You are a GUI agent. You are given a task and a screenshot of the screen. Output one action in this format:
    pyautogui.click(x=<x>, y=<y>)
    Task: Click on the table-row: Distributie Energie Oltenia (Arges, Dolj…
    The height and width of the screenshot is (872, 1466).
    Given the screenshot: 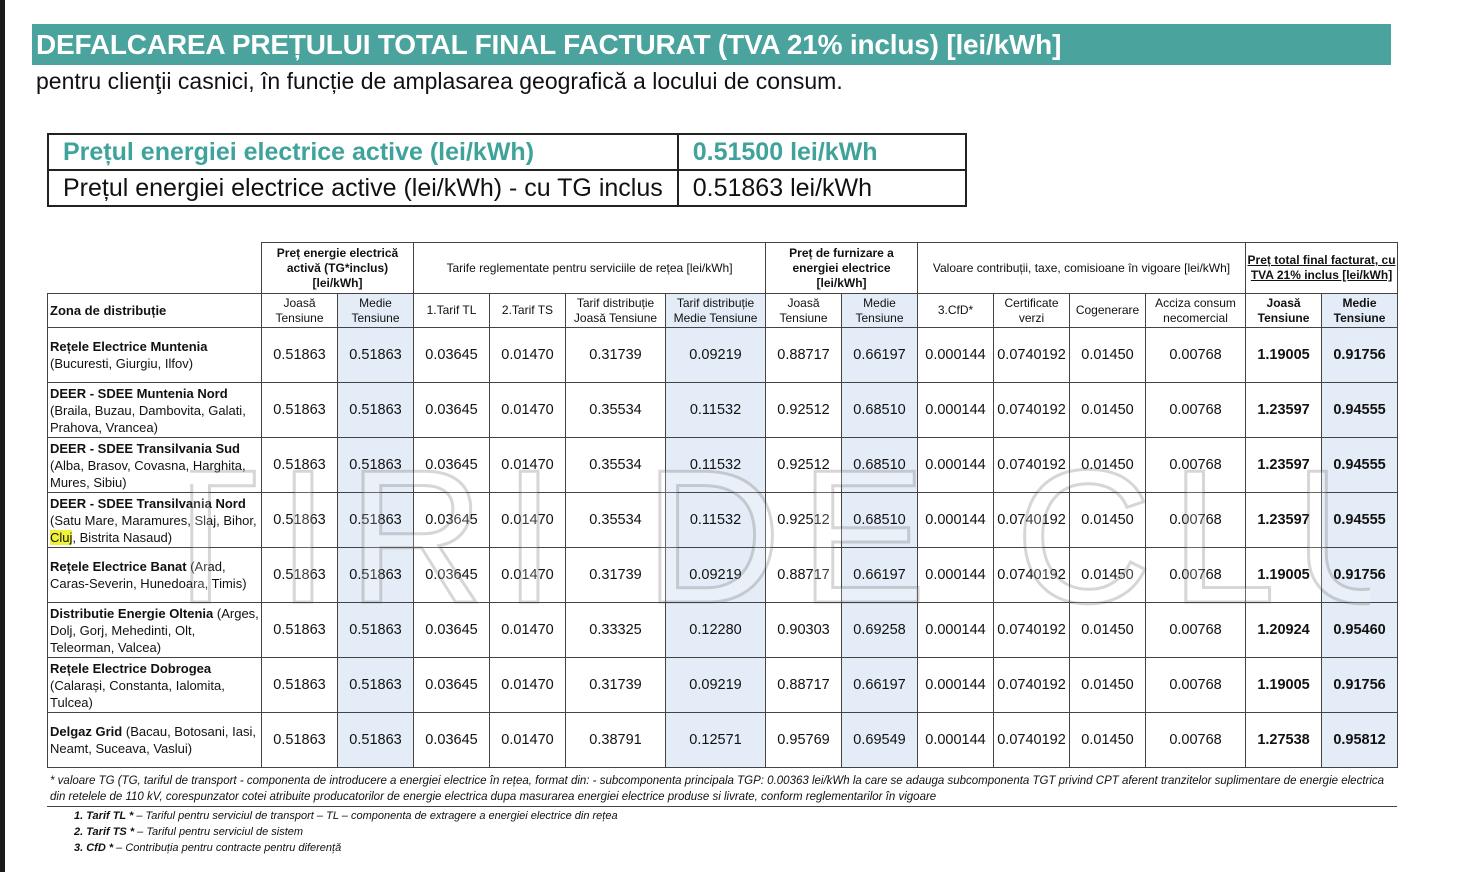 What is the action you would take?
    pyautogui.click(x=723, y=630)
    